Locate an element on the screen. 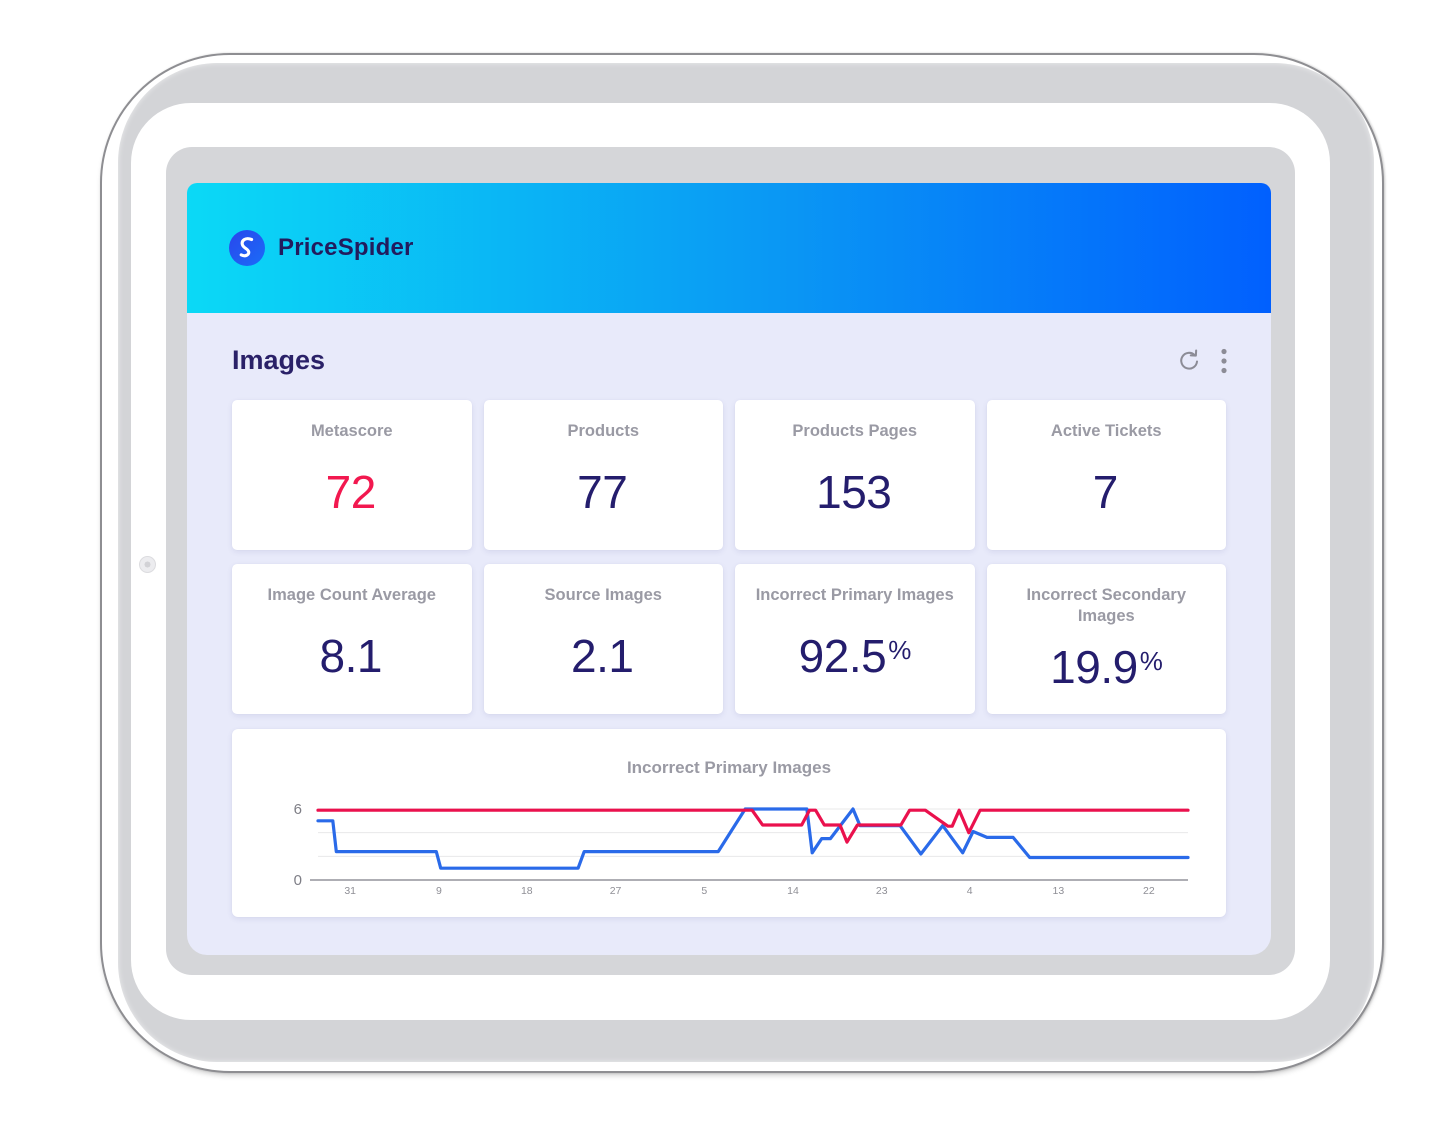  kebab-menu-icon is located at coordinates (1224, 360).